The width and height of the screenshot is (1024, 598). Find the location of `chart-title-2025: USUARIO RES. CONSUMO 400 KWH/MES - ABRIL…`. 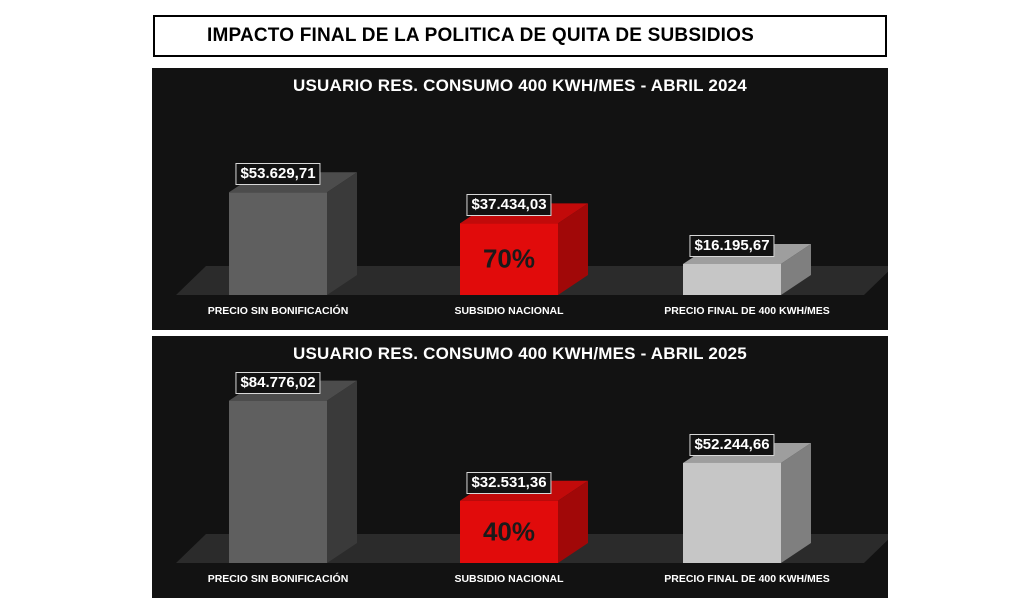

chart-title-2025: USUARIO RES. CONSUMO 400 KWH/MES - ABRIL… is located at coordinates (520, 353).